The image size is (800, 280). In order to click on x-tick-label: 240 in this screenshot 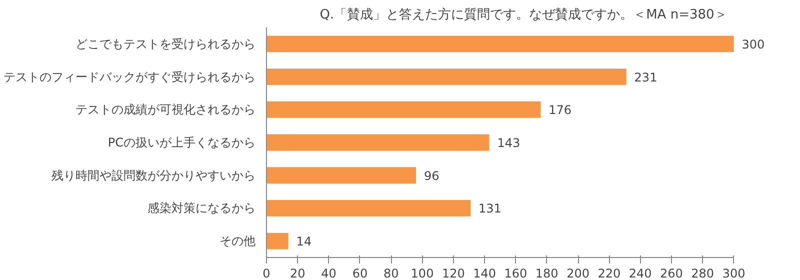, I will do `click(640, 273)`.